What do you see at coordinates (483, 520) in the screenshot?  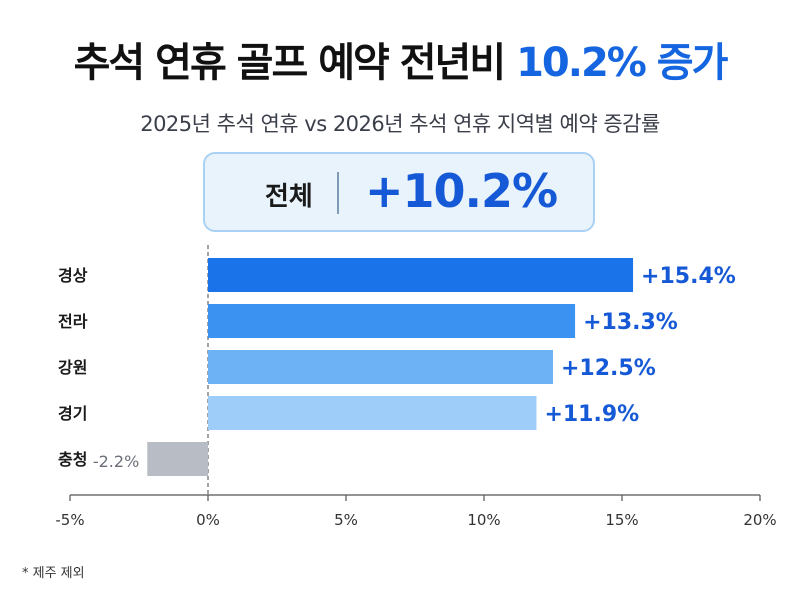 I see `x-tick-label-3: 10%` at bounding box center [483, 520].